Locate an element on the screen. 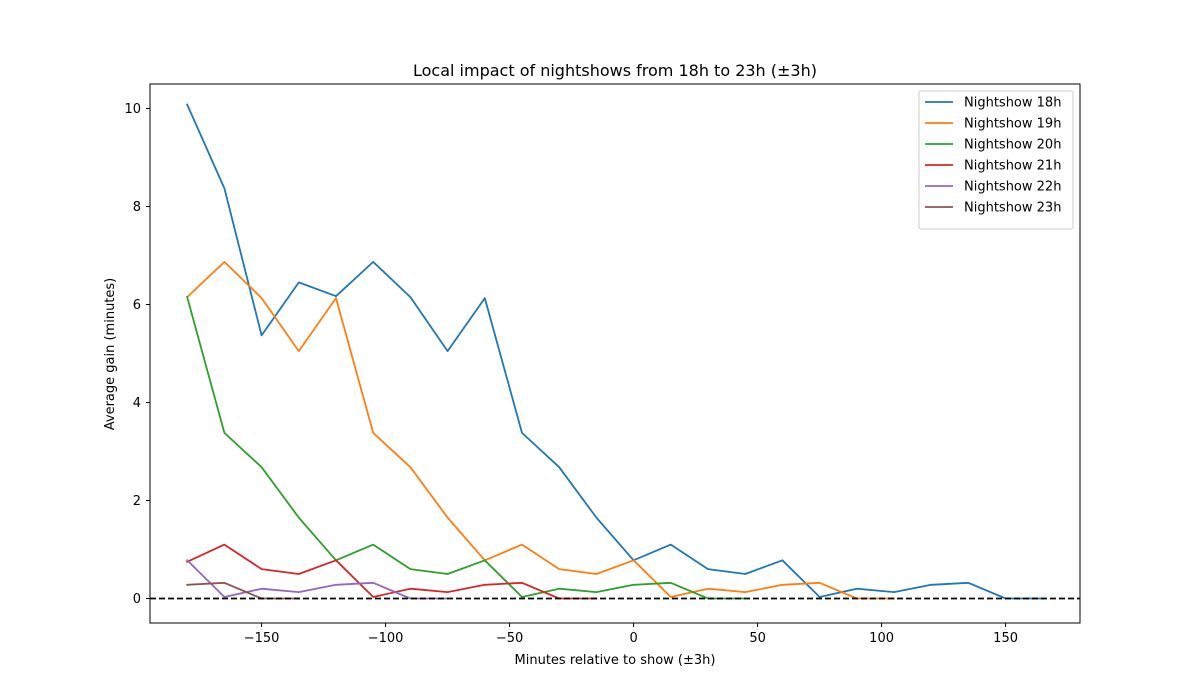 Image resolution: width=1200 pixels, height=700 pixels. legend-label-4: Nightshow 21h is located at coordinates (1012, 166).